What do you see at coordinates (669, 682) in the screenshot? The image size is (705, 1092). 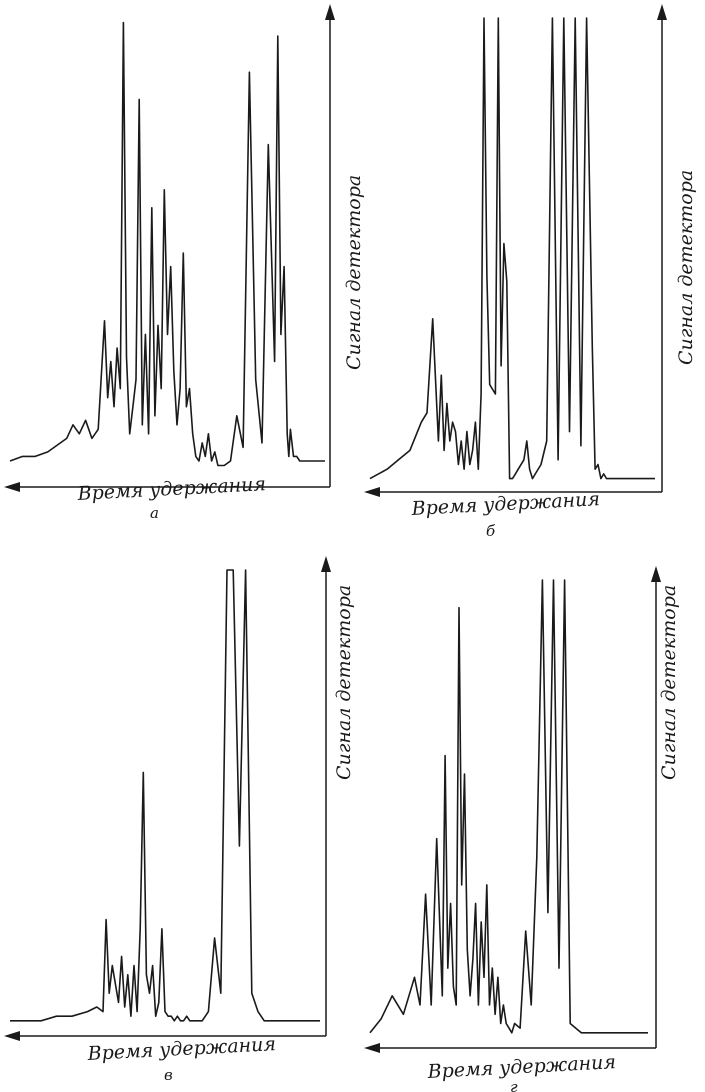 I see `panel-d-ylabel: Сигнал детектора` at bounding box center [669, 682].